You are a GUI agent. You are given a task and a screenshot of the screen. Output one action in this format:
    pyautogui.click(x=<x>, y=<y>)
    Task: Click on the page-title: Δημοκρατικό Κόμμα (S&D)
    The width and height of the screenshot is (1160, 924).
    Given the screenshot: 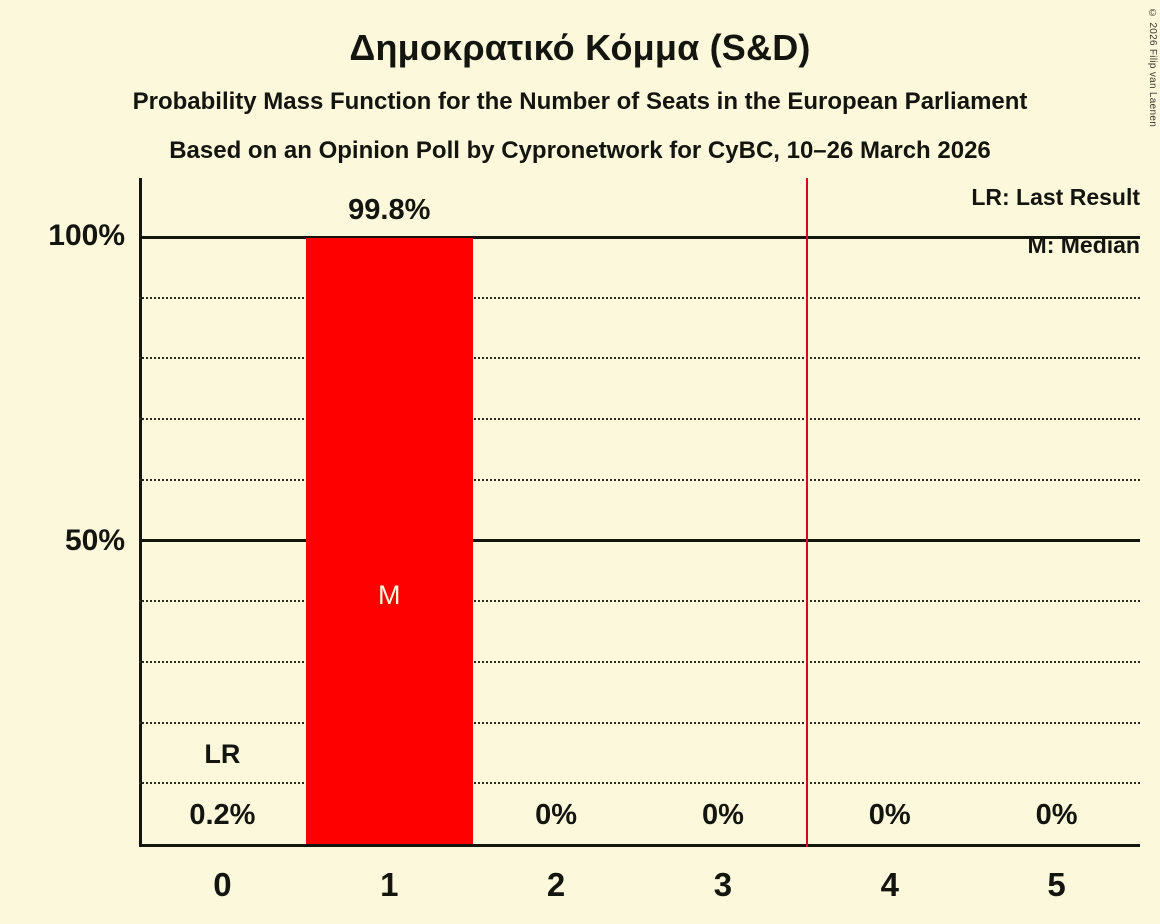 What is the action you would take?
    pyautogui.click(x=580, y=47)
    